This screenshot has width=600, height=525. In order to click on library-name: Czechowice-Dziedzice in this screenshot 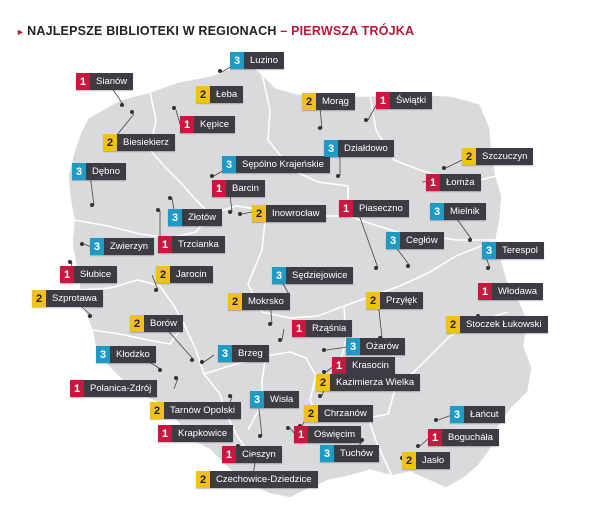, I will do `click(264, 479)`.